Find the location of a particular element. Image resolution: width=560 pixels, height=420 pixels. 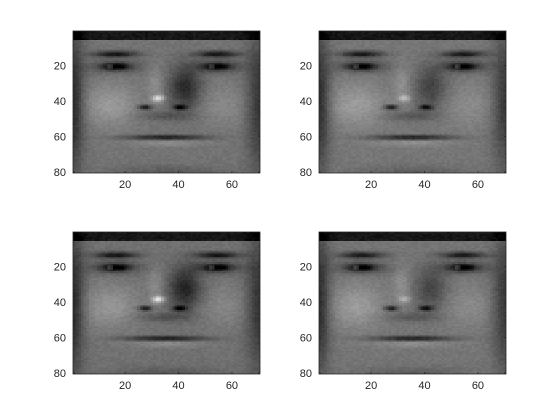

subplot-4: 20 40 60 20 40 60 80 is located at coordinates (403, 312).